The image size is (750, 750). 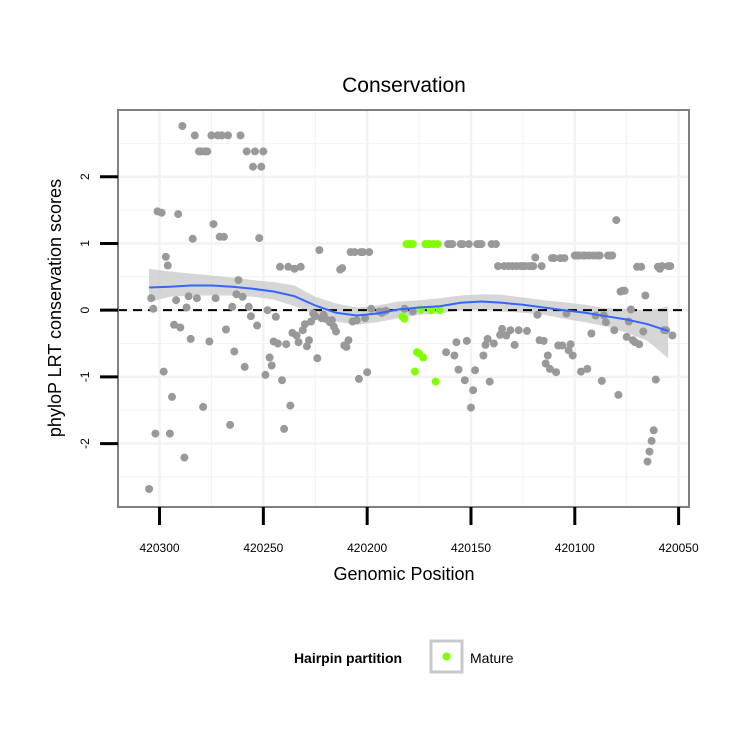 I want to click on x-axis-title: Genomic Position, so click(x=403, y=574).